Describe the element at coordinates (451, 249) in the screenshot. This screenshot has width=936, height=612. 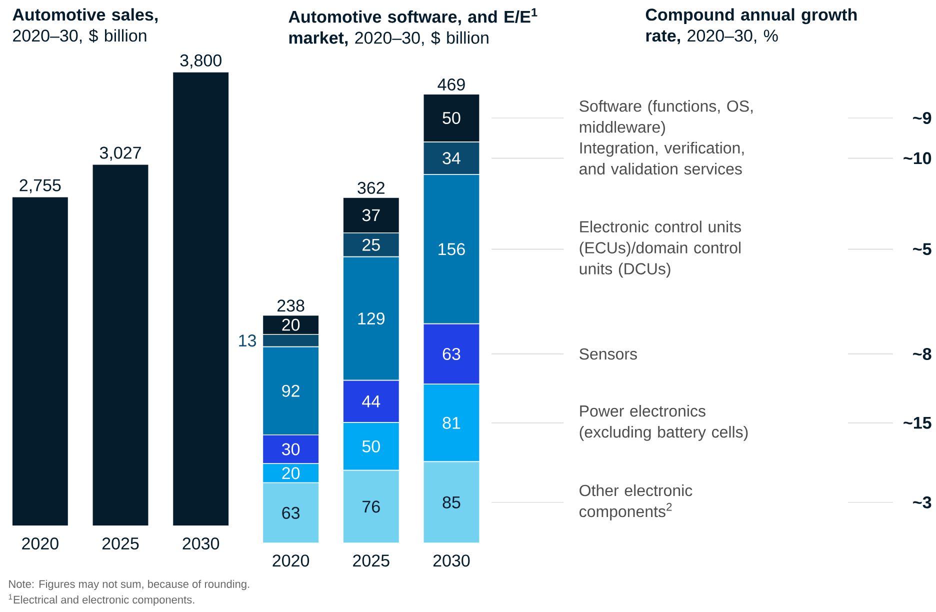
I see `data-label: 156` at that location.